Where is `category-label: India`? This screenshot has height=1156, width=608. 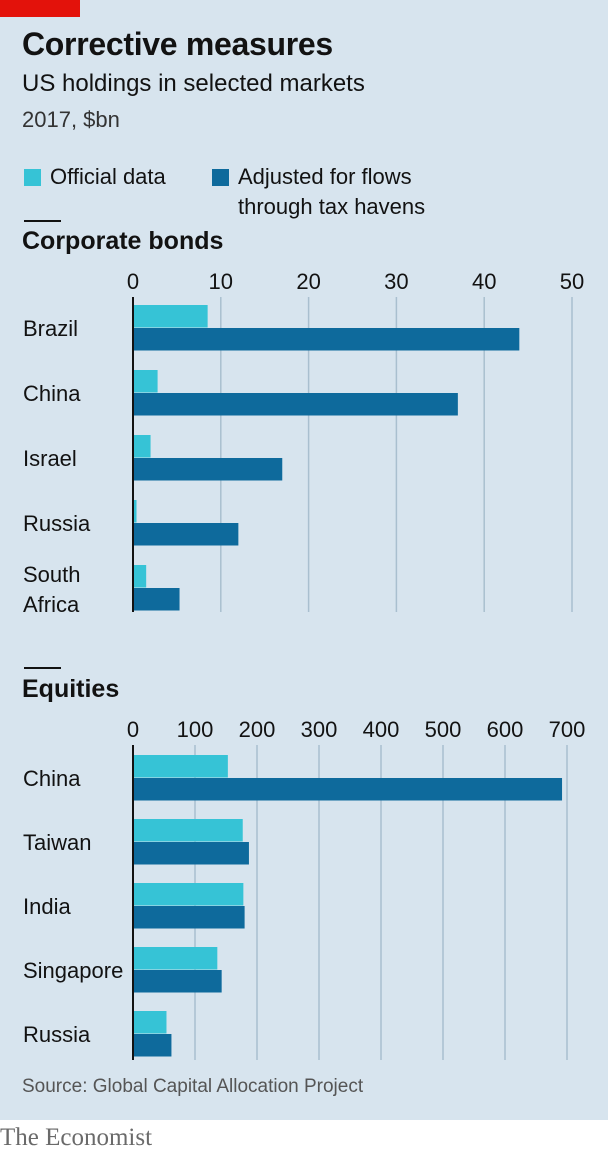
category-label: India is located at coordinates (47, 906).